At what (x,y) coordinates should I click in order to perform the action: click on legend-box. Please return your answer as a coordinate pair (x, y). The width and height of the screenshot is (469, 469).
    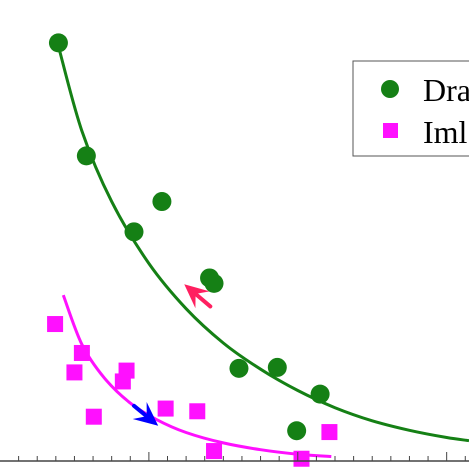
    Looking at the image, I should click on (410, 108).